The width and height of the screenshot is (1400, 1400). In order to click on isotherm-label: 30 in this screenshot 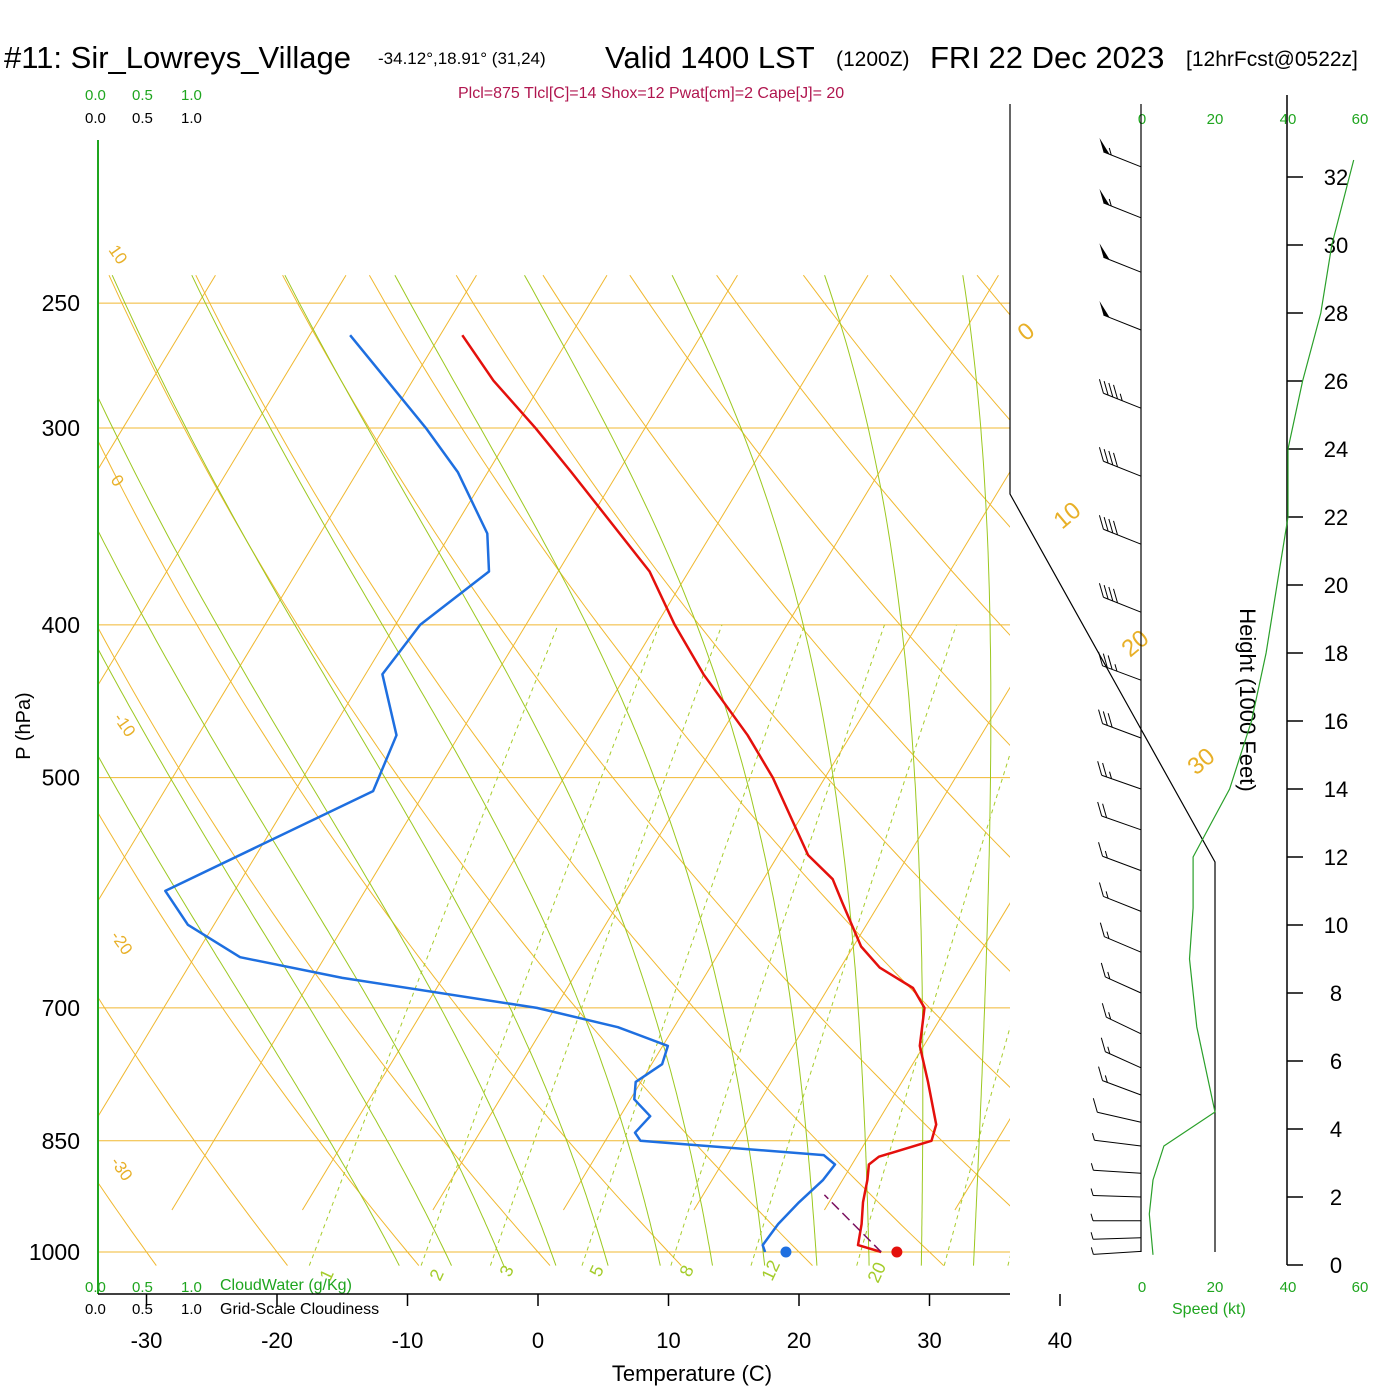, I will do `click(1202, 762)`.